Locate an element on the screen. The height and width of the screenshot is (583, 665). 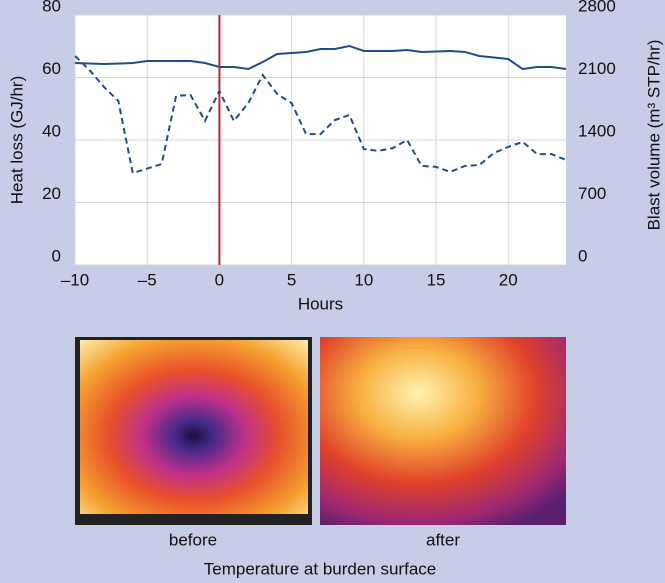
x-tick-label: 20 is located at coordinates (508, 279).